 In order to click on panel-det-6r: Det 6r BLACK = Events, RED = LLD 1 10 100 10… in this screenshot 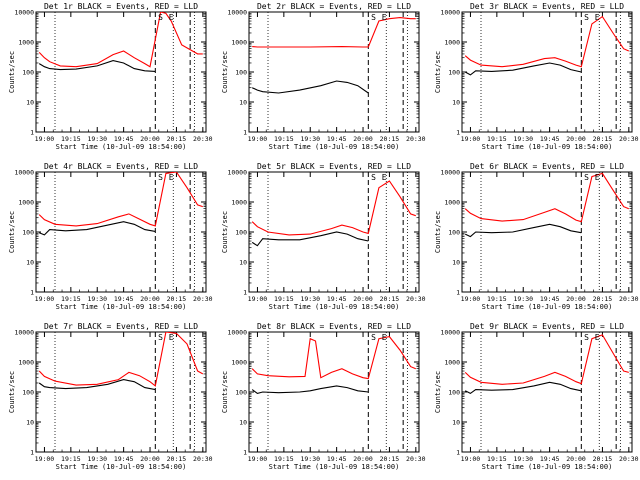, I will do `click(536, 236)`.